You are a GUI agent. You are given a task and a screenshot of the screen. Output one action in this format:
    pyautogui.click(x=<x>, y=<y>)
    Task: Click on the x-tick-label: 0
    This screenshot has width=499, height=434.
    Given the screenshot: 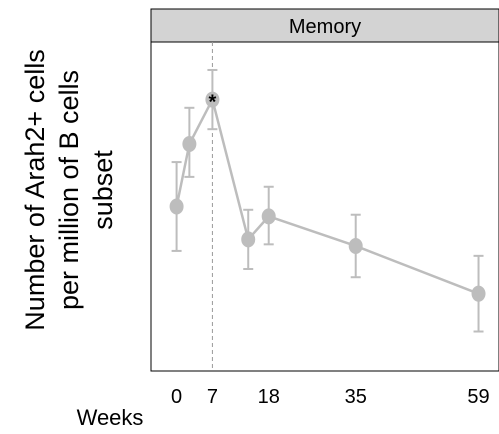 What is the action you would take?
    pyautogui.click(x=176, y=397)
    